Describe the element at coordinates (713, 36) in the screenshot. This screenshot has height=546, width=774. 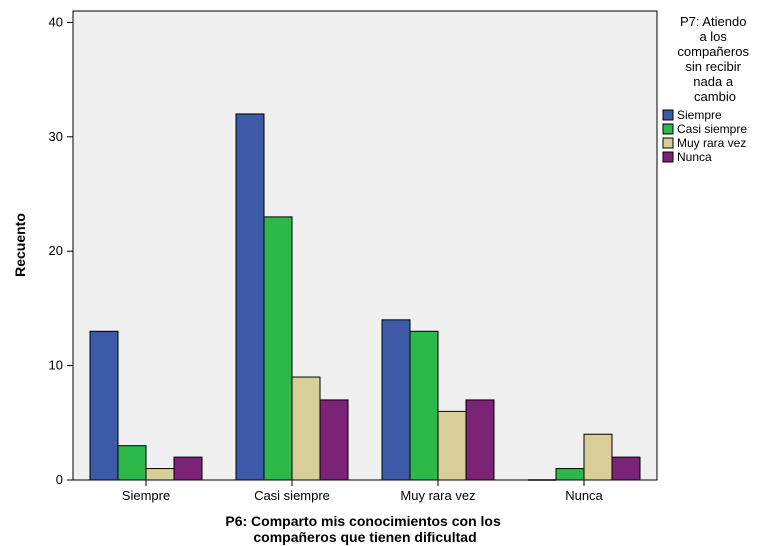
I see `legend-title-line-2: a los` at that location.